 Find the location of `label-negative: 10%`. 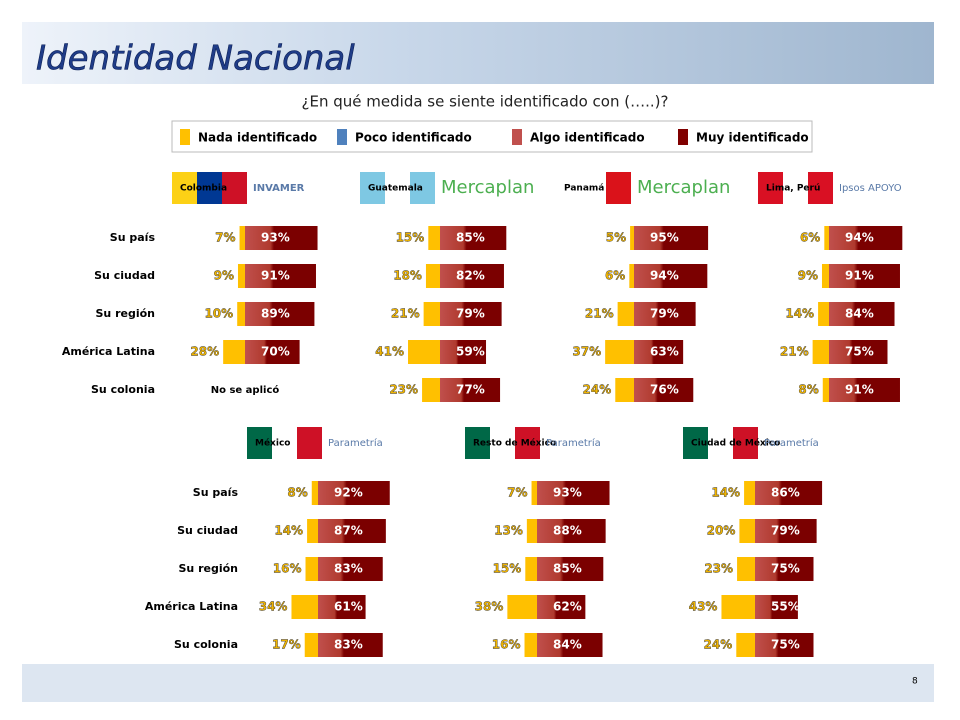

label-negative: 10% is located at coordinates (218, 314).